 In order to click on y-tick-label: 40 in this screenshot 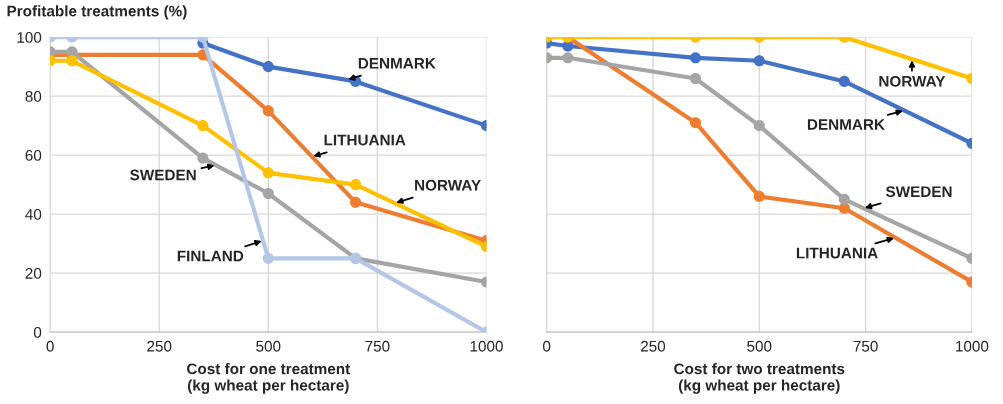, I will do `click(33, 214)`.